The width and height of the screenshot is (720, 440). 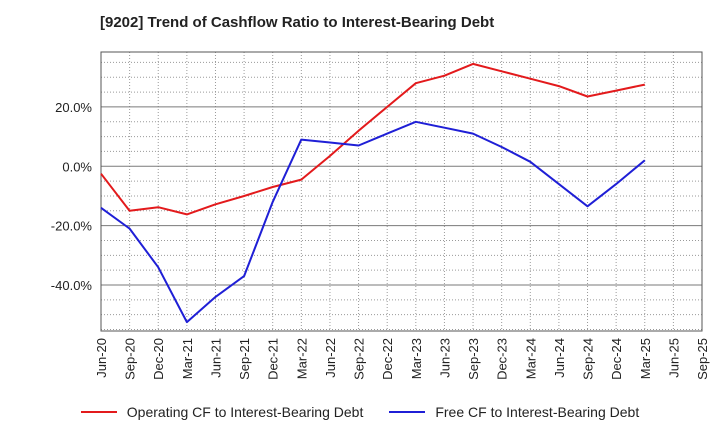 What do you see at coordinates (387, 359) in the screenshot?
I see `x-tick-label: Dec-22` at bounding box center [387, 359].